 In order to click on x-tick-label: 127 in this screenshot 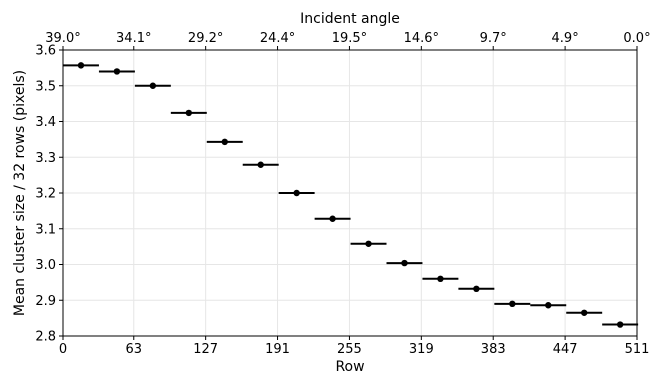, I will do `click(205, 349)`.